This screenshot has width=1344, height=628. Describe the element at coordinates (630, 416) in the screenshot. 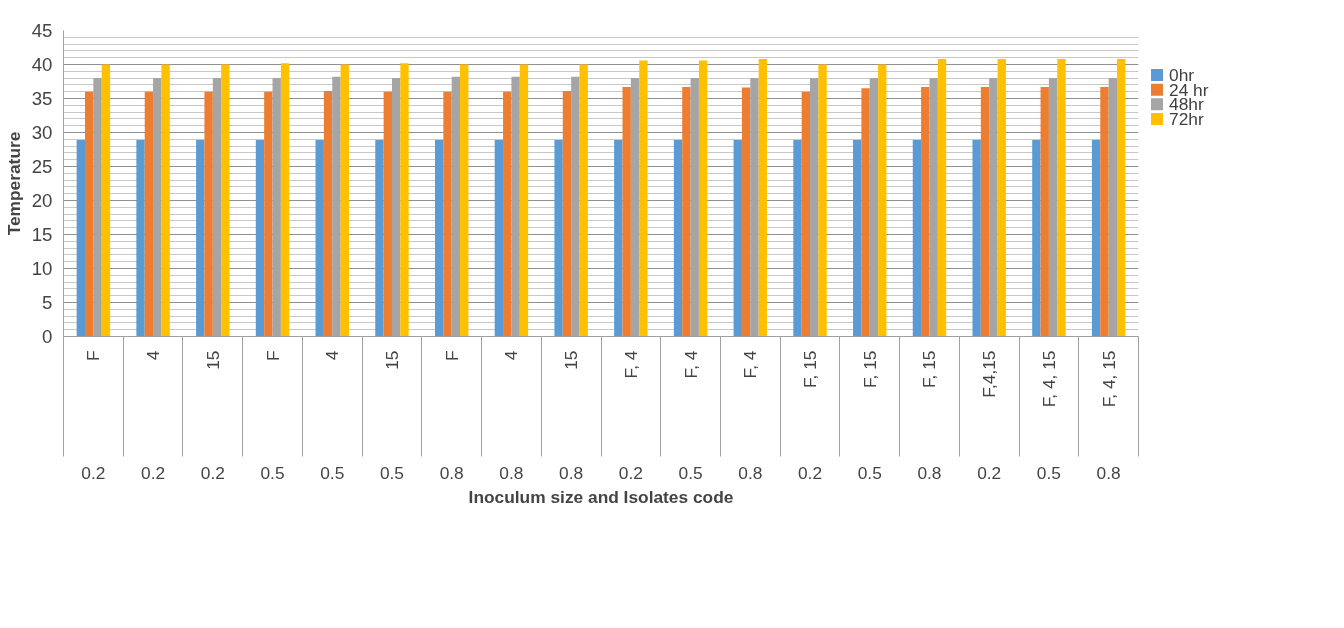

I see `category-label: F, 4 0.2` at that location.